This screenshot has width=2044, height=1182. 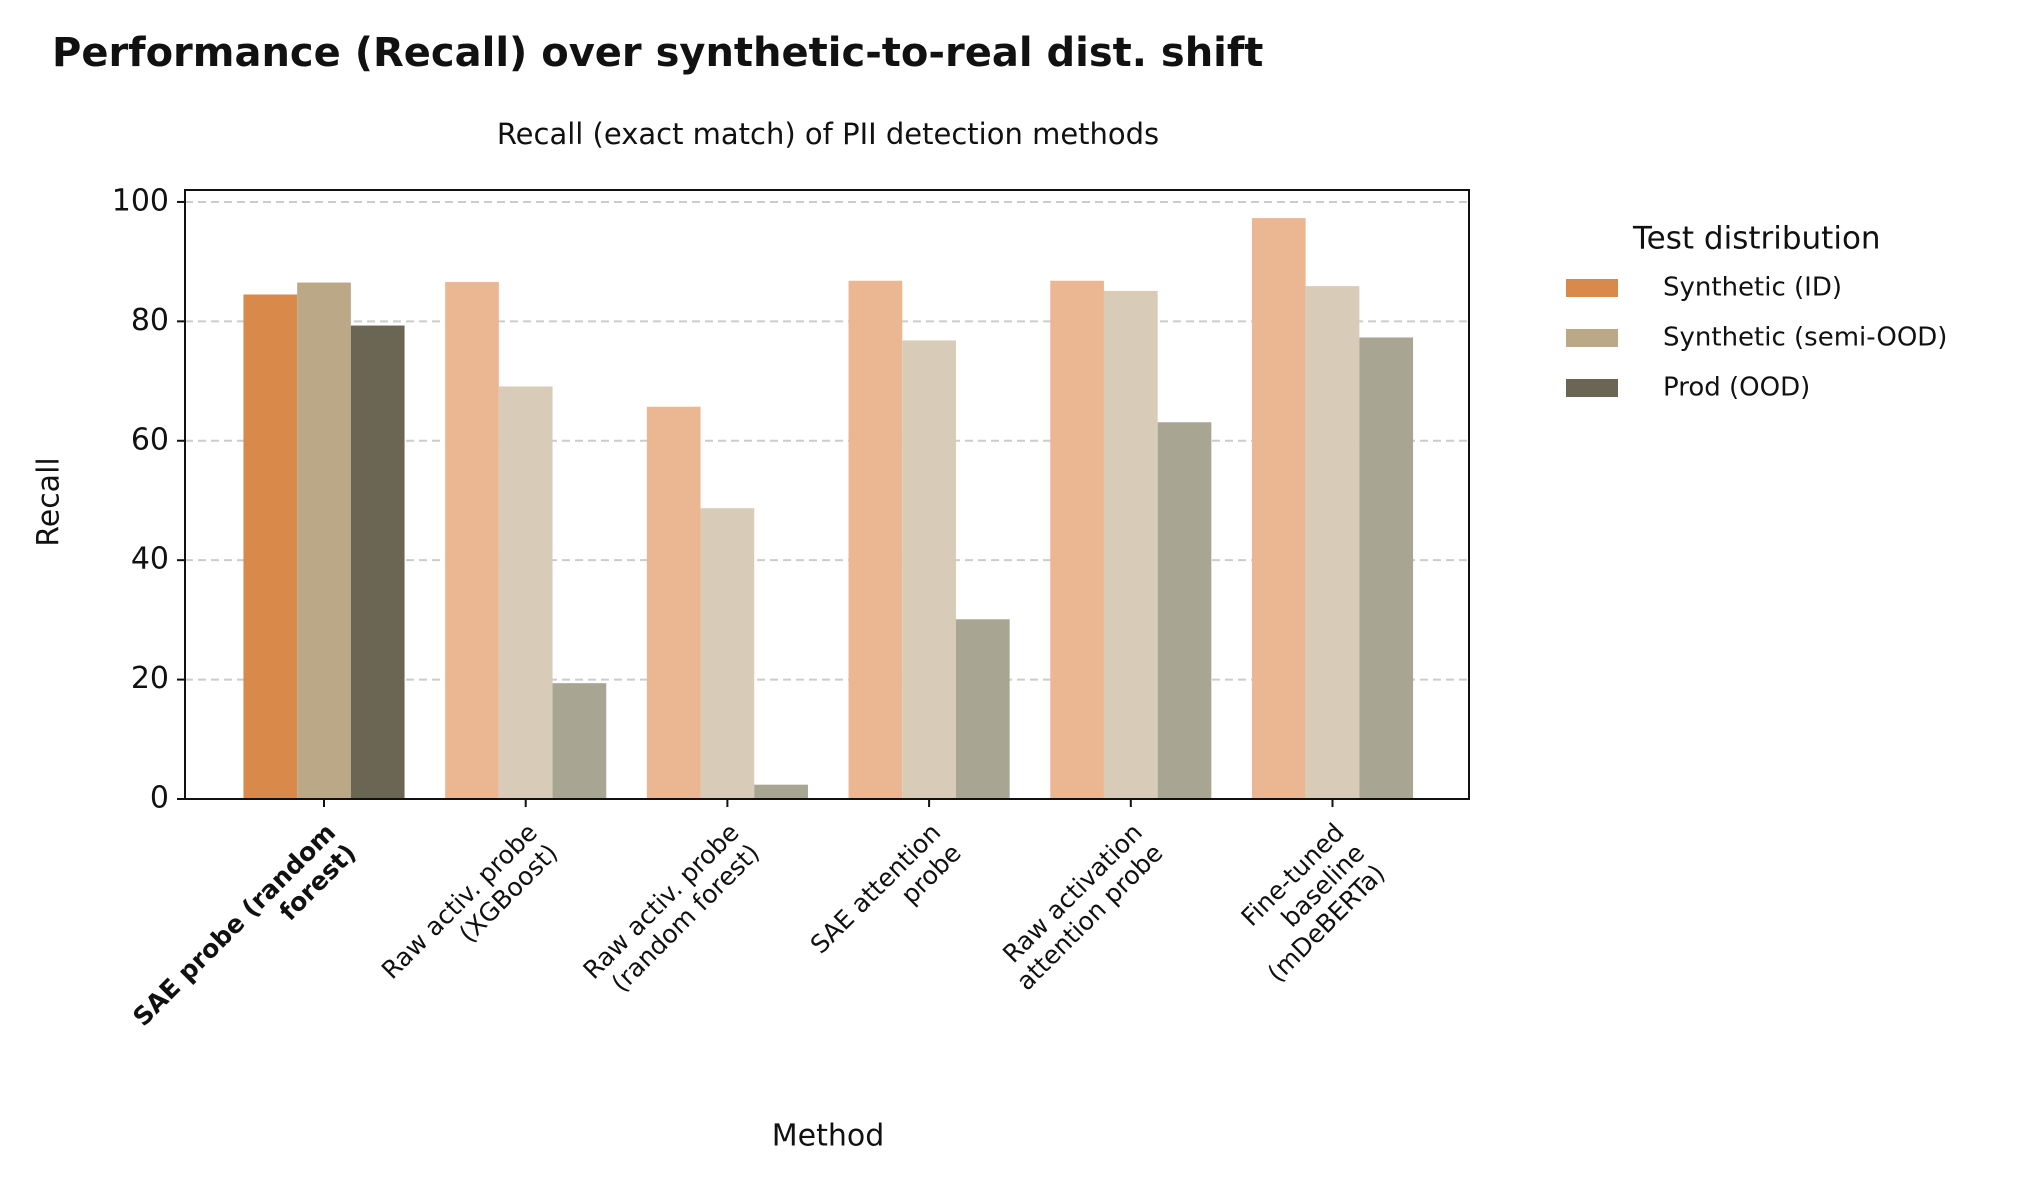 What do you see at coordinates (828, 1136) in the screenshot?
I see `x-axis-label: Method` at bounding box center [828, 1136].